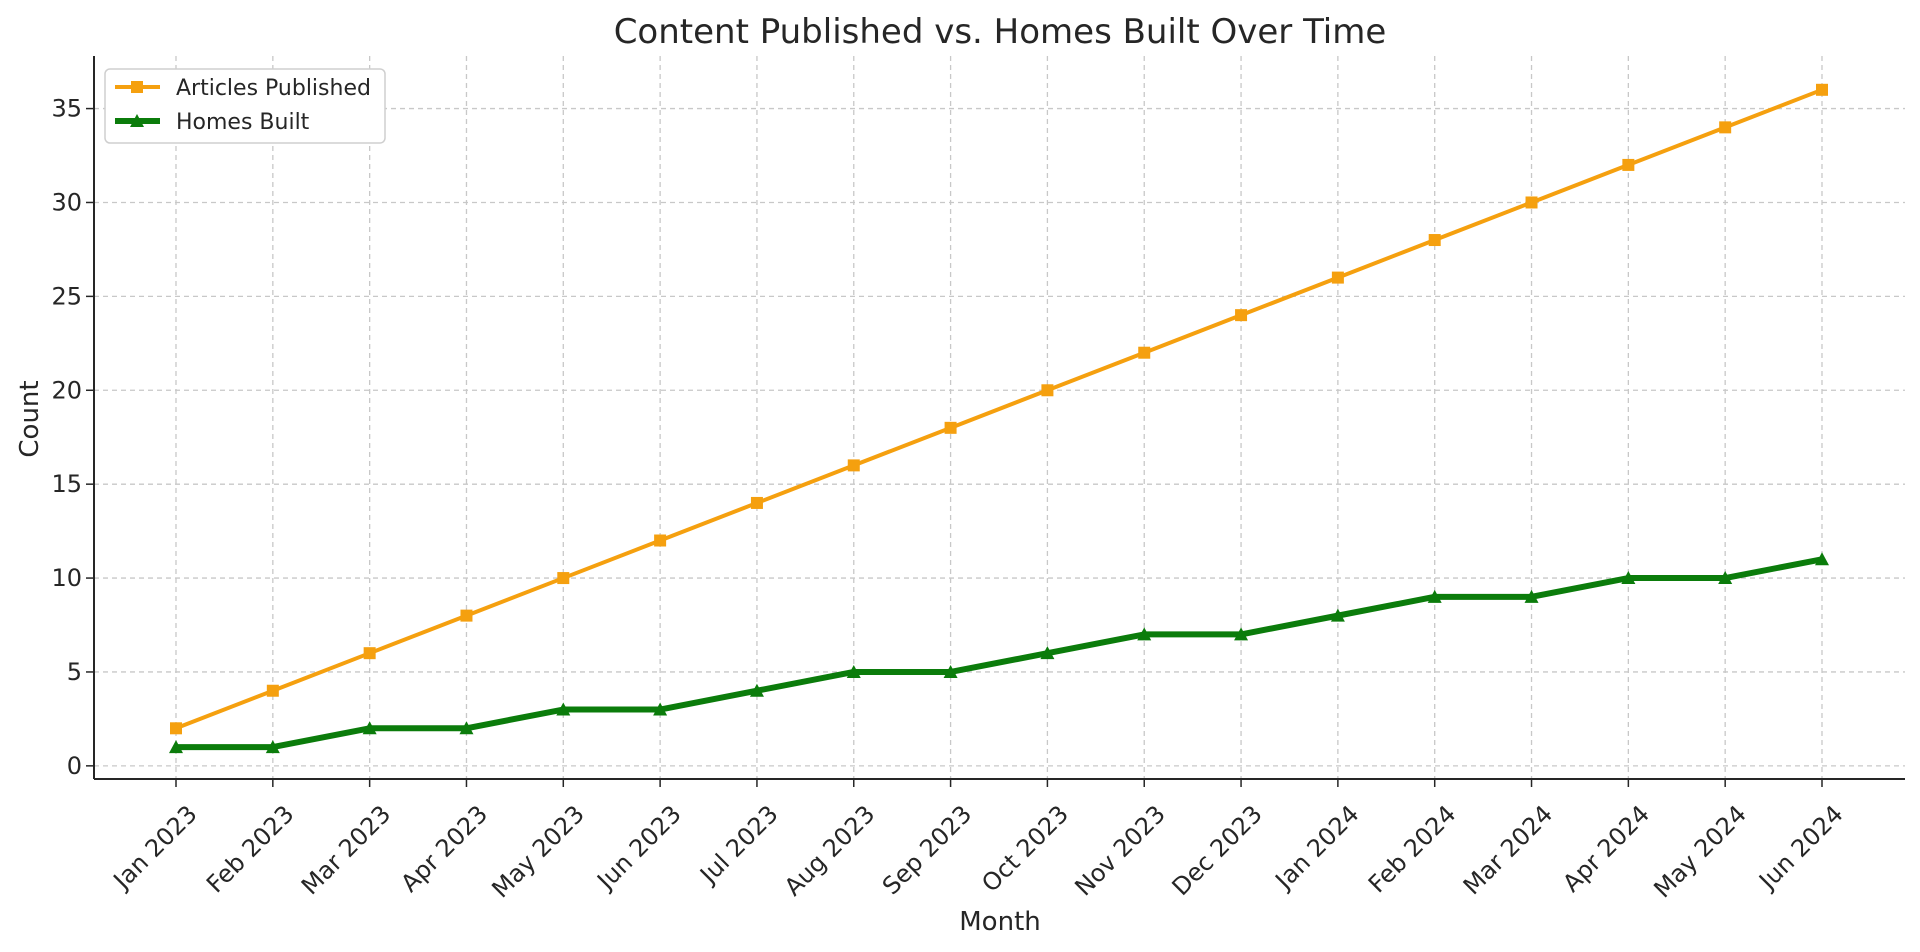  I want to click on x-tick-label: Aug 2023, so click(830, 851).